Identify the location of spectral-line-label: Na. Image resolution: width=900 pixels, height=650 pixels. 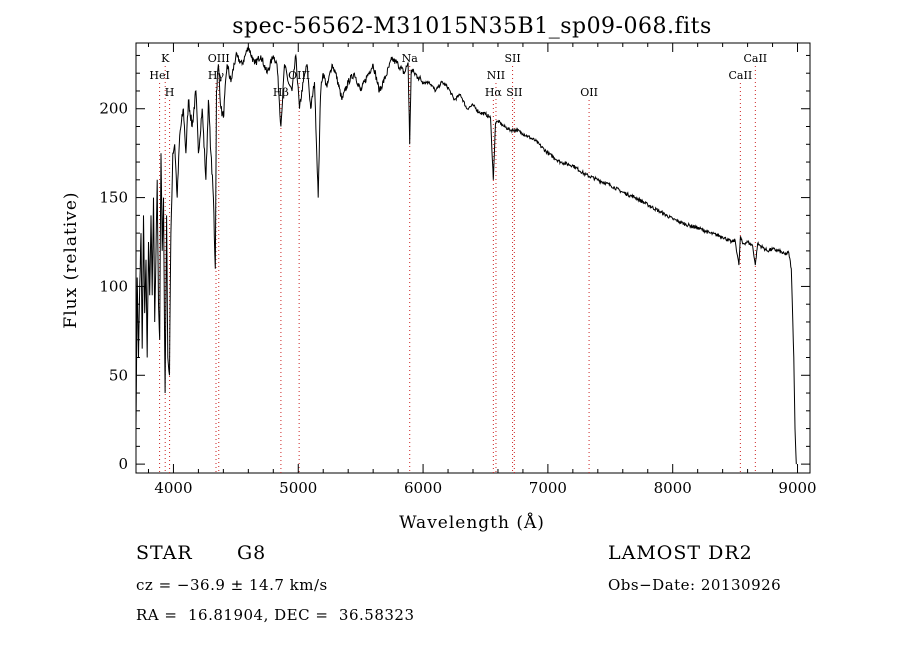
(410, 58).